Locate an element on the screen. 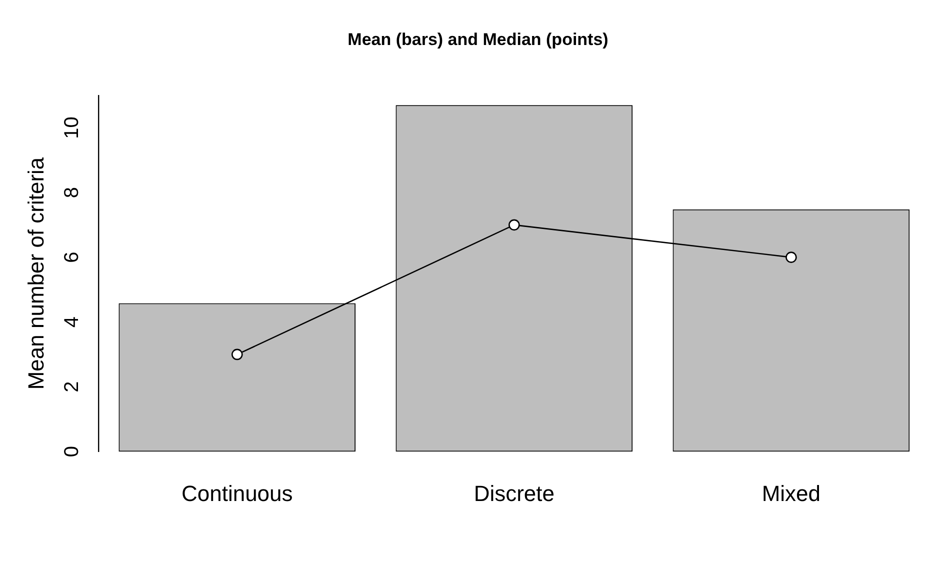 This screenshot has width=936, height=568. chart-title: Mean (bars) and Median (points) is located at coordinates (478, 39).